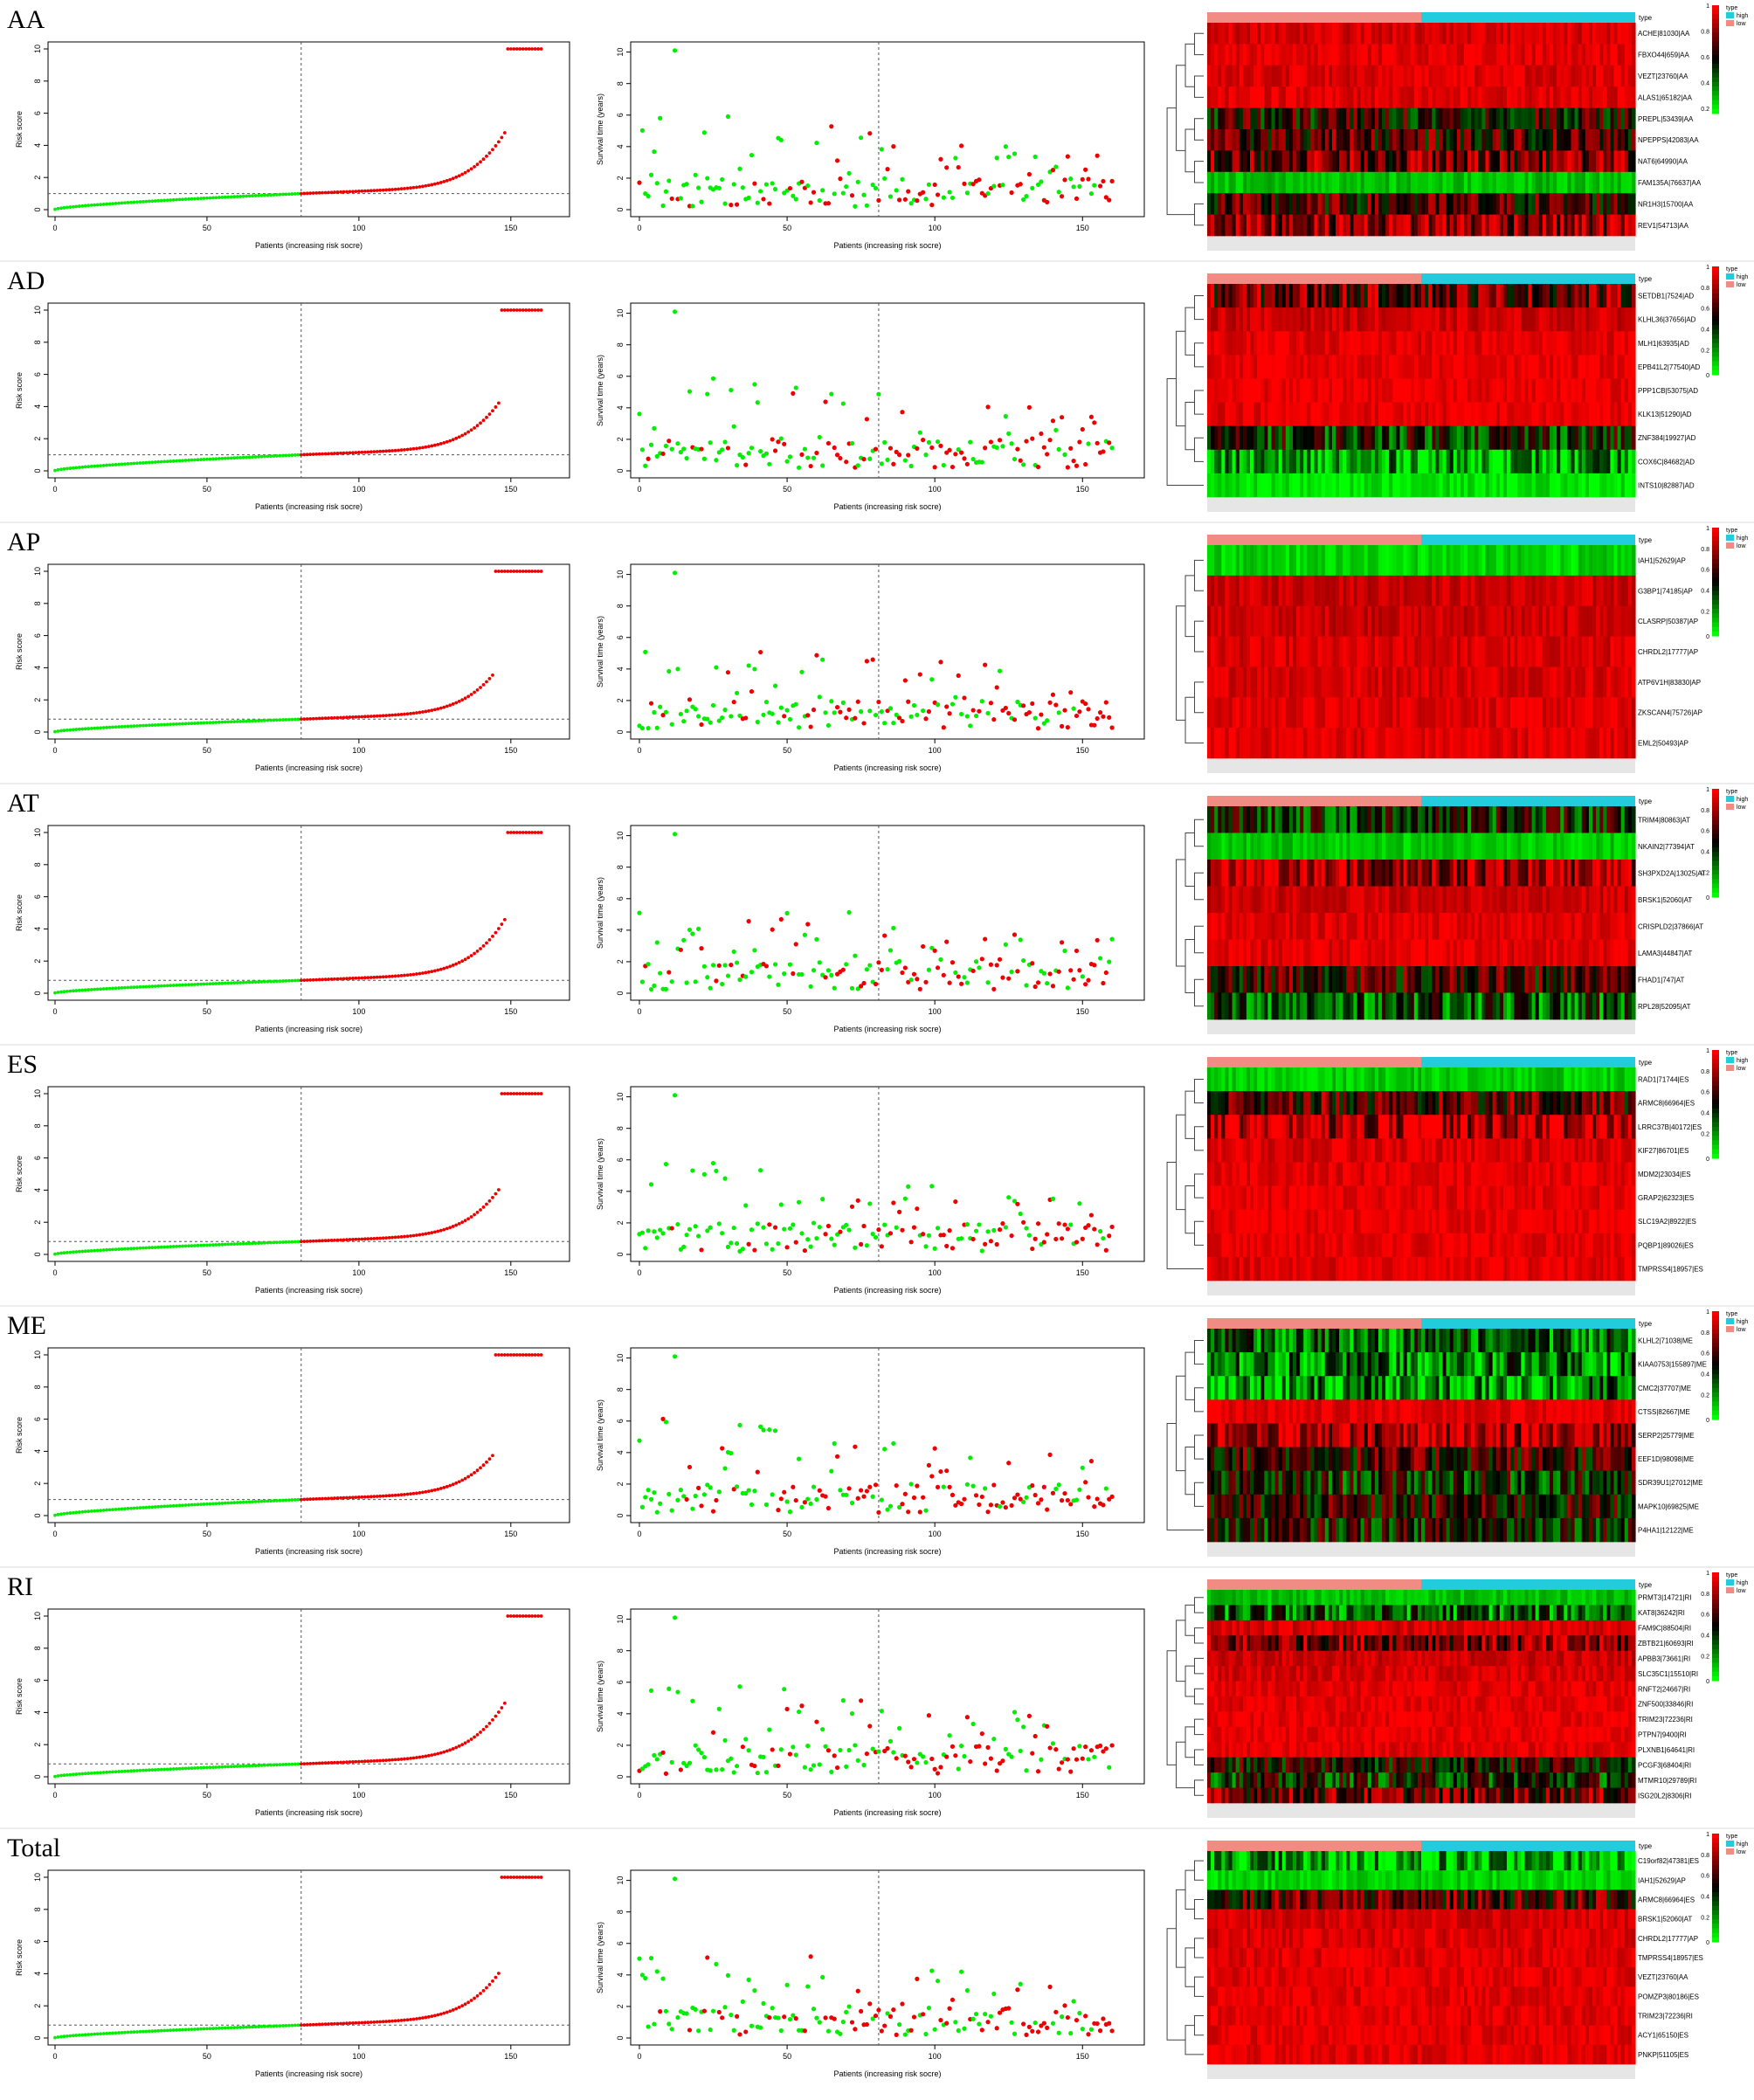 Image resolution: width=1754 pixels, height=2100 pixels. I want to click on gene-label: IAH1|52629|AP, so click(1662, 560).